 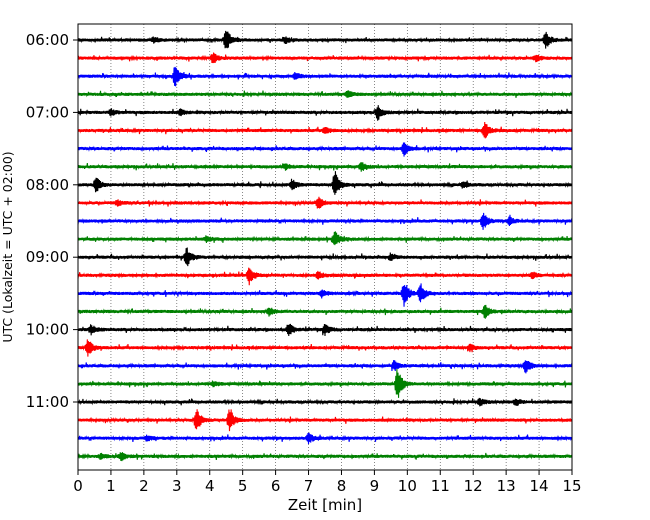 I want to click on x-tick-label: 11, so click(x=440, y=486).